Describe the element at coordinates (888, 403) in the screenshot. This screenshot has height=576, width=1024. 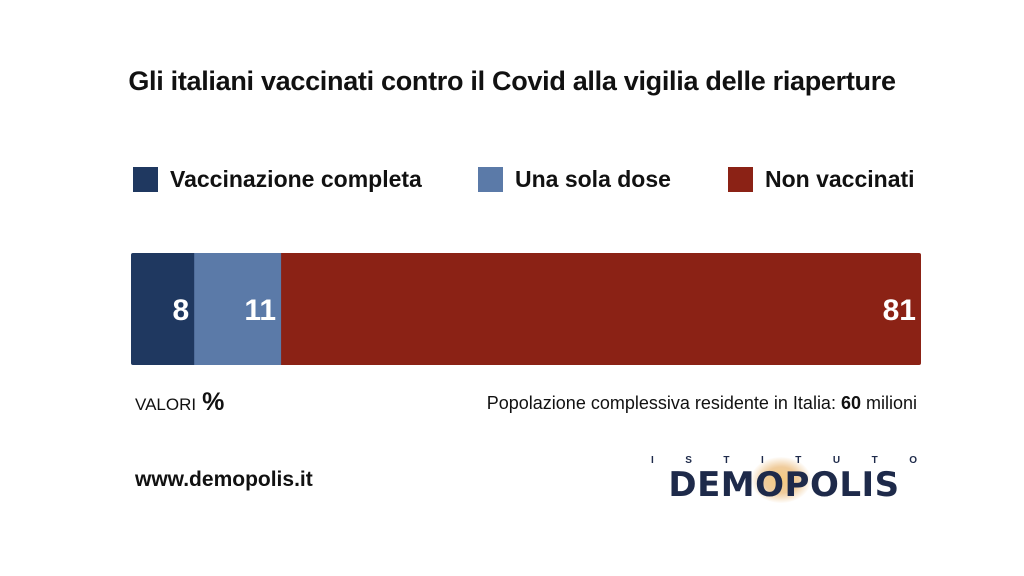
I see `population-suffix: milioni` at that location.